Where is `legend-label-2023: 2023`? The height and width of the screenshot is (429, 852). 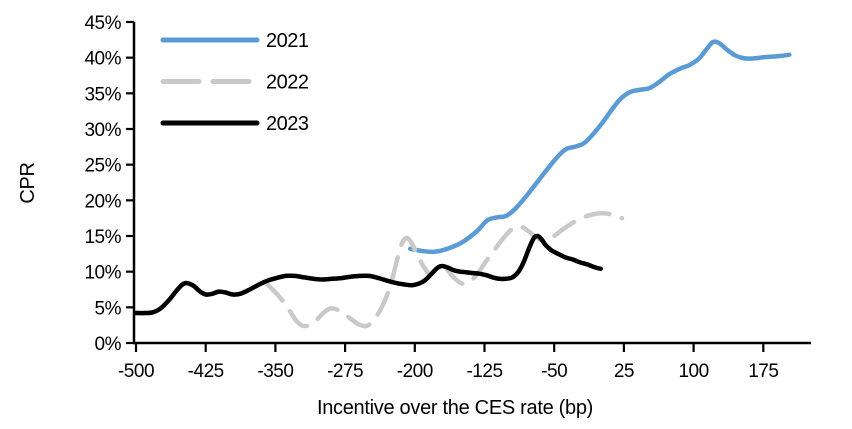
legend-label-2023: 2023 is located at coordinates (287, 124).